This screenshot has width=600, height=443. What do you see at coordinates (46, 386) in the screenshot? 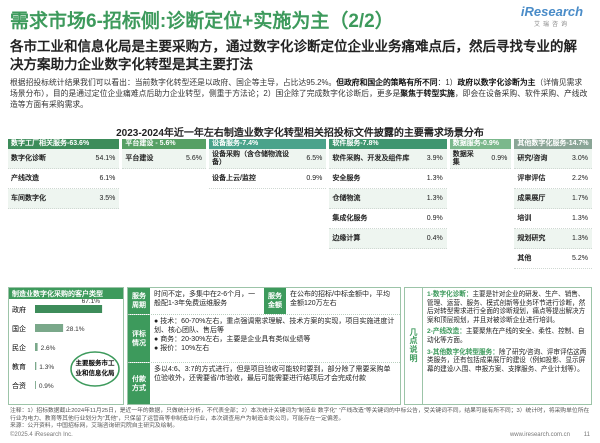
I see `value-label: 0.9%` at bounding box center [46, 386].